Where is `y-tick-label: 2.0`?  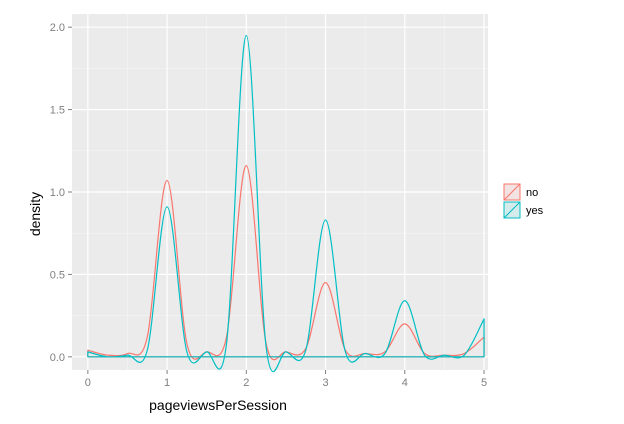
y-tick-label: 2.0 is located at coordinates (57, 28).